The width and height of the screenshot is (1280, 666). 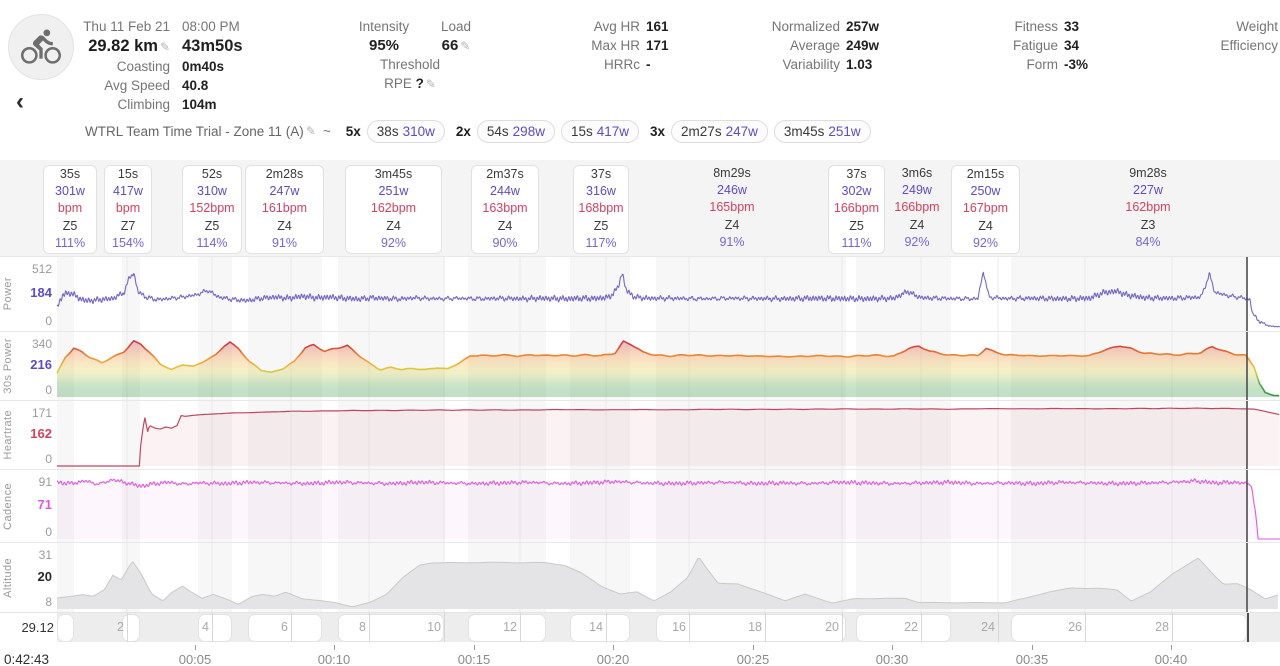 I want to click on hr-chart, so click(x=640, y=435).